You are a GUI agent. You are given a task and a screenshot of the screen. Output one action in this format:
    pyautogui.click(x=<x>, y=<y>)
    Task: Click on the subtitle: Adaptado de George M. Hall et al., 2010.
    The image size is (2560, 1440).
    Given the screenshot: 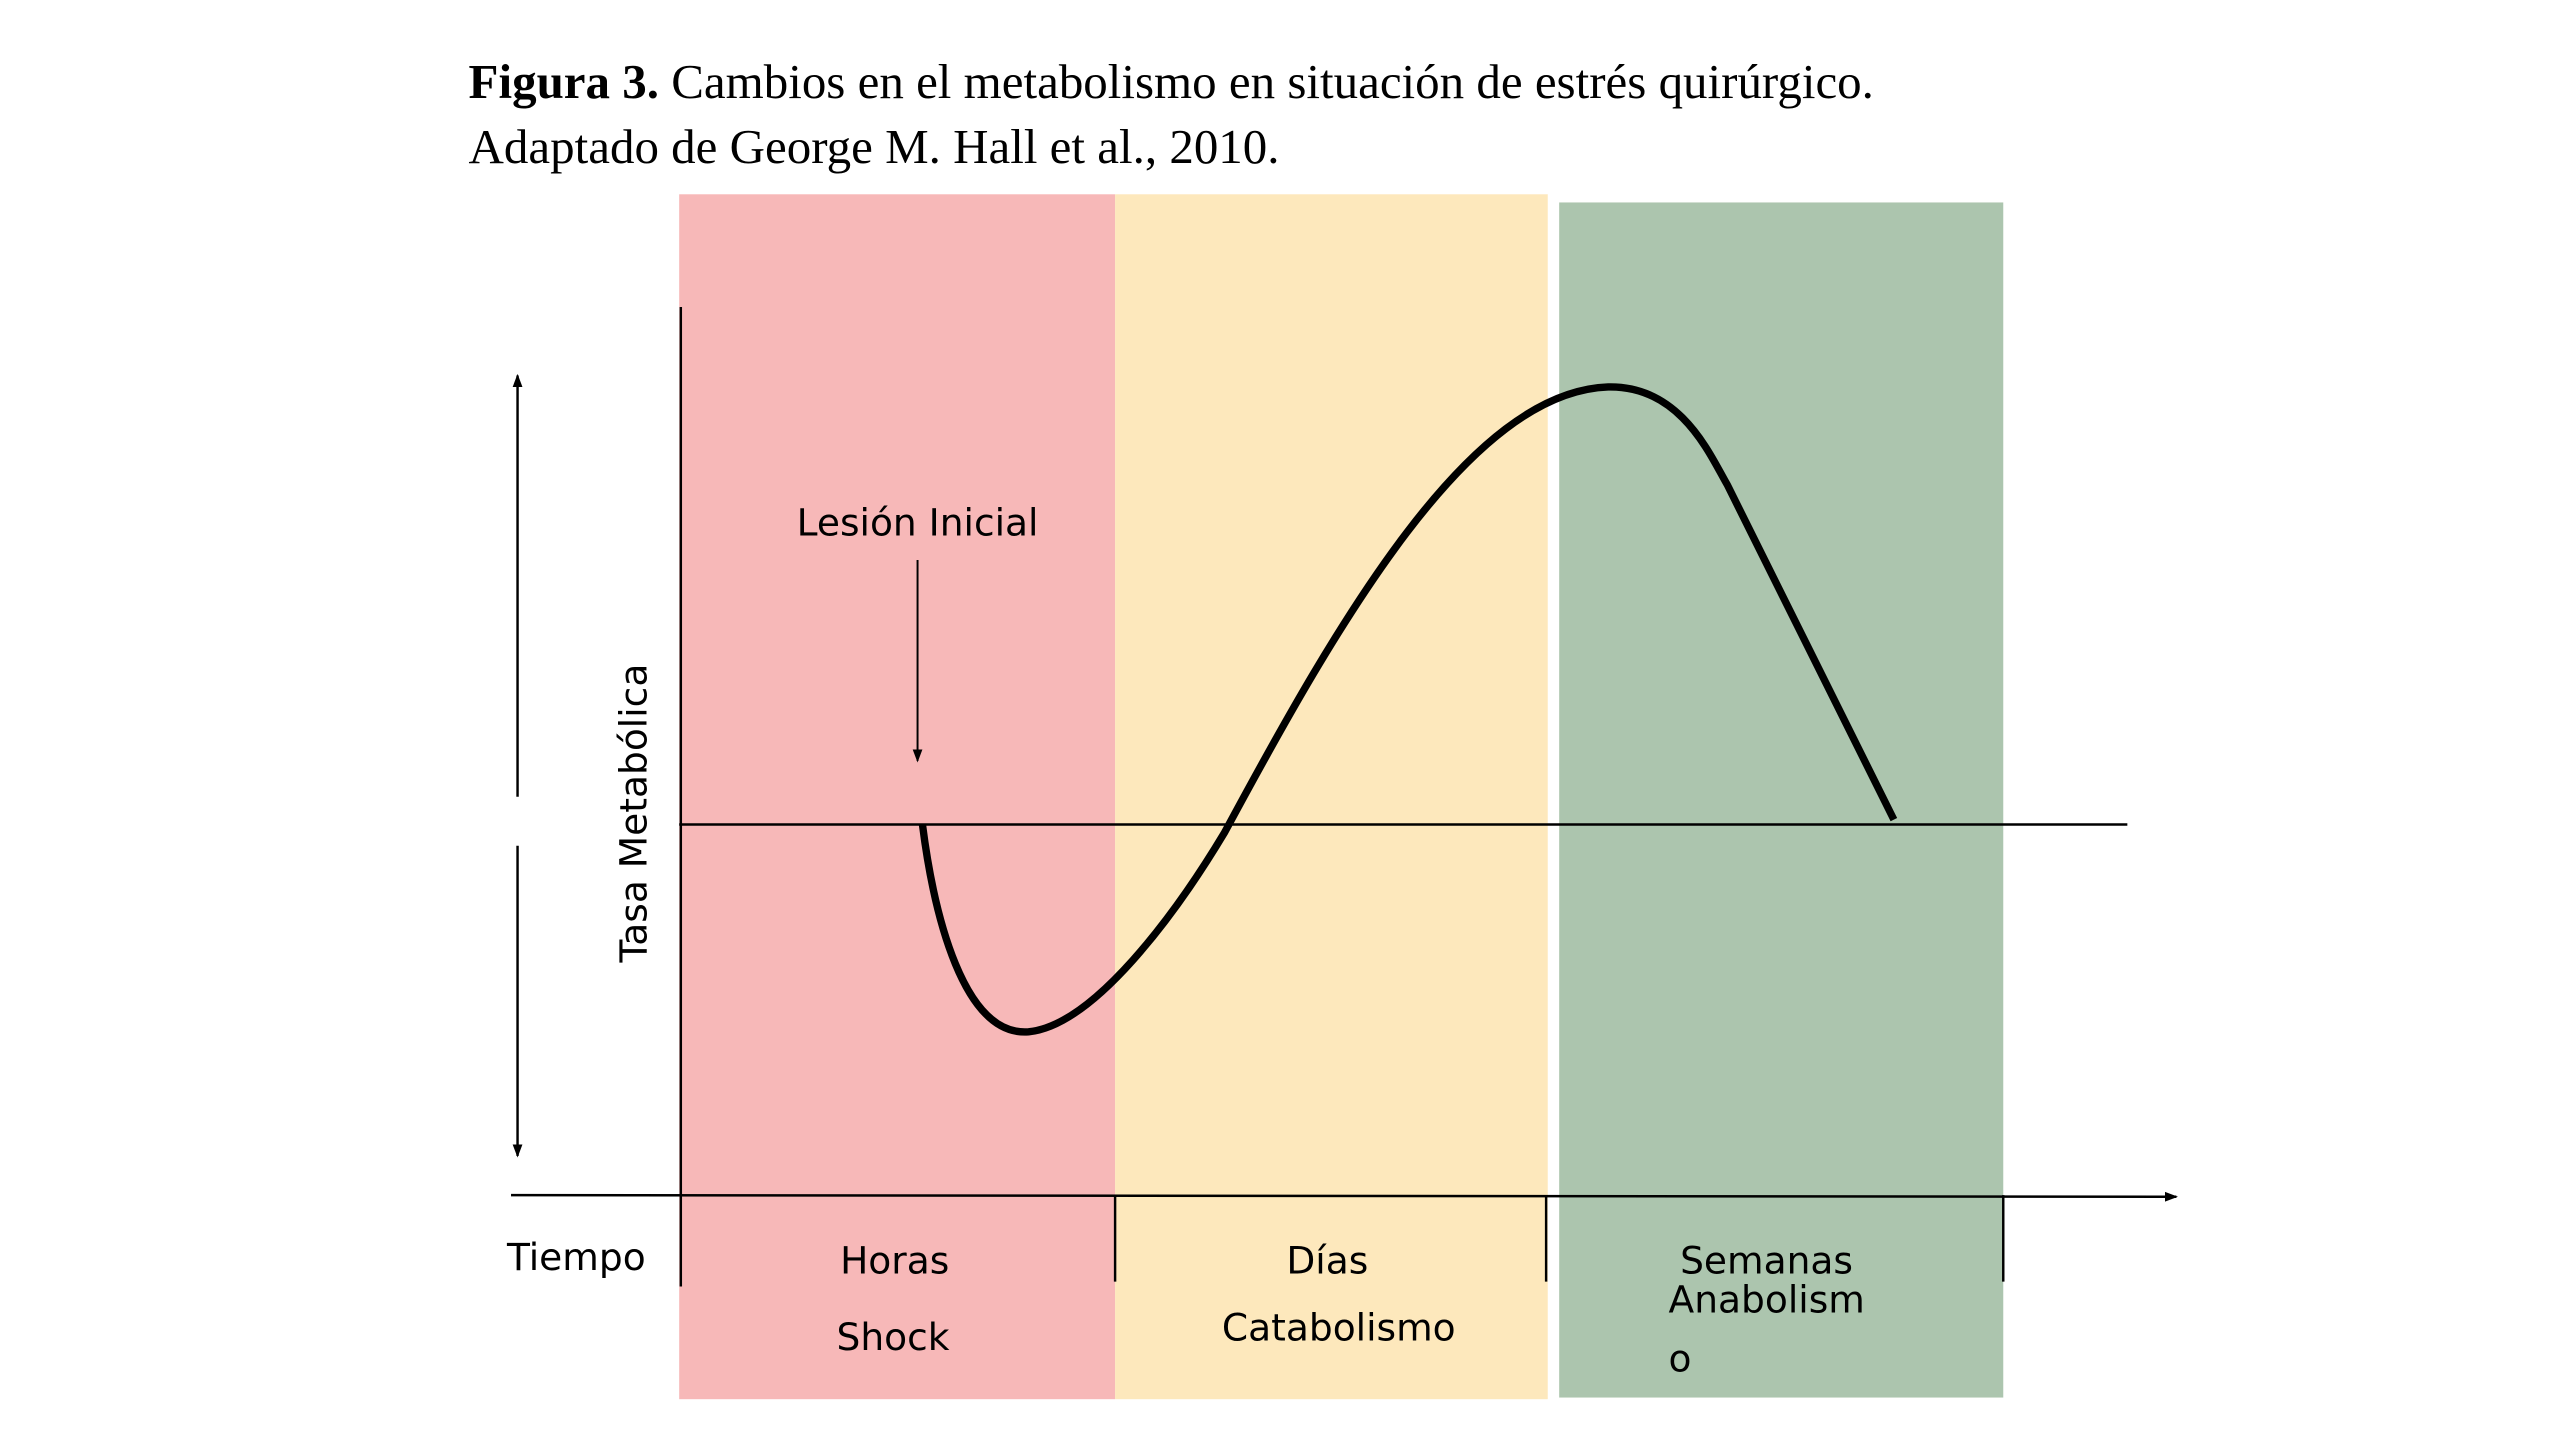 What is the action you would take?
    pyautogui.click(x=874, y=146)
    